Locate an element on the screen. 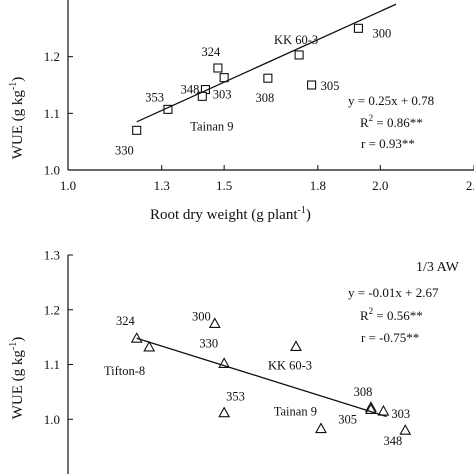 This screenshot has height=474, width=474. bottom-r2: R2 = 0.56** is located at coordinates (391, 314).